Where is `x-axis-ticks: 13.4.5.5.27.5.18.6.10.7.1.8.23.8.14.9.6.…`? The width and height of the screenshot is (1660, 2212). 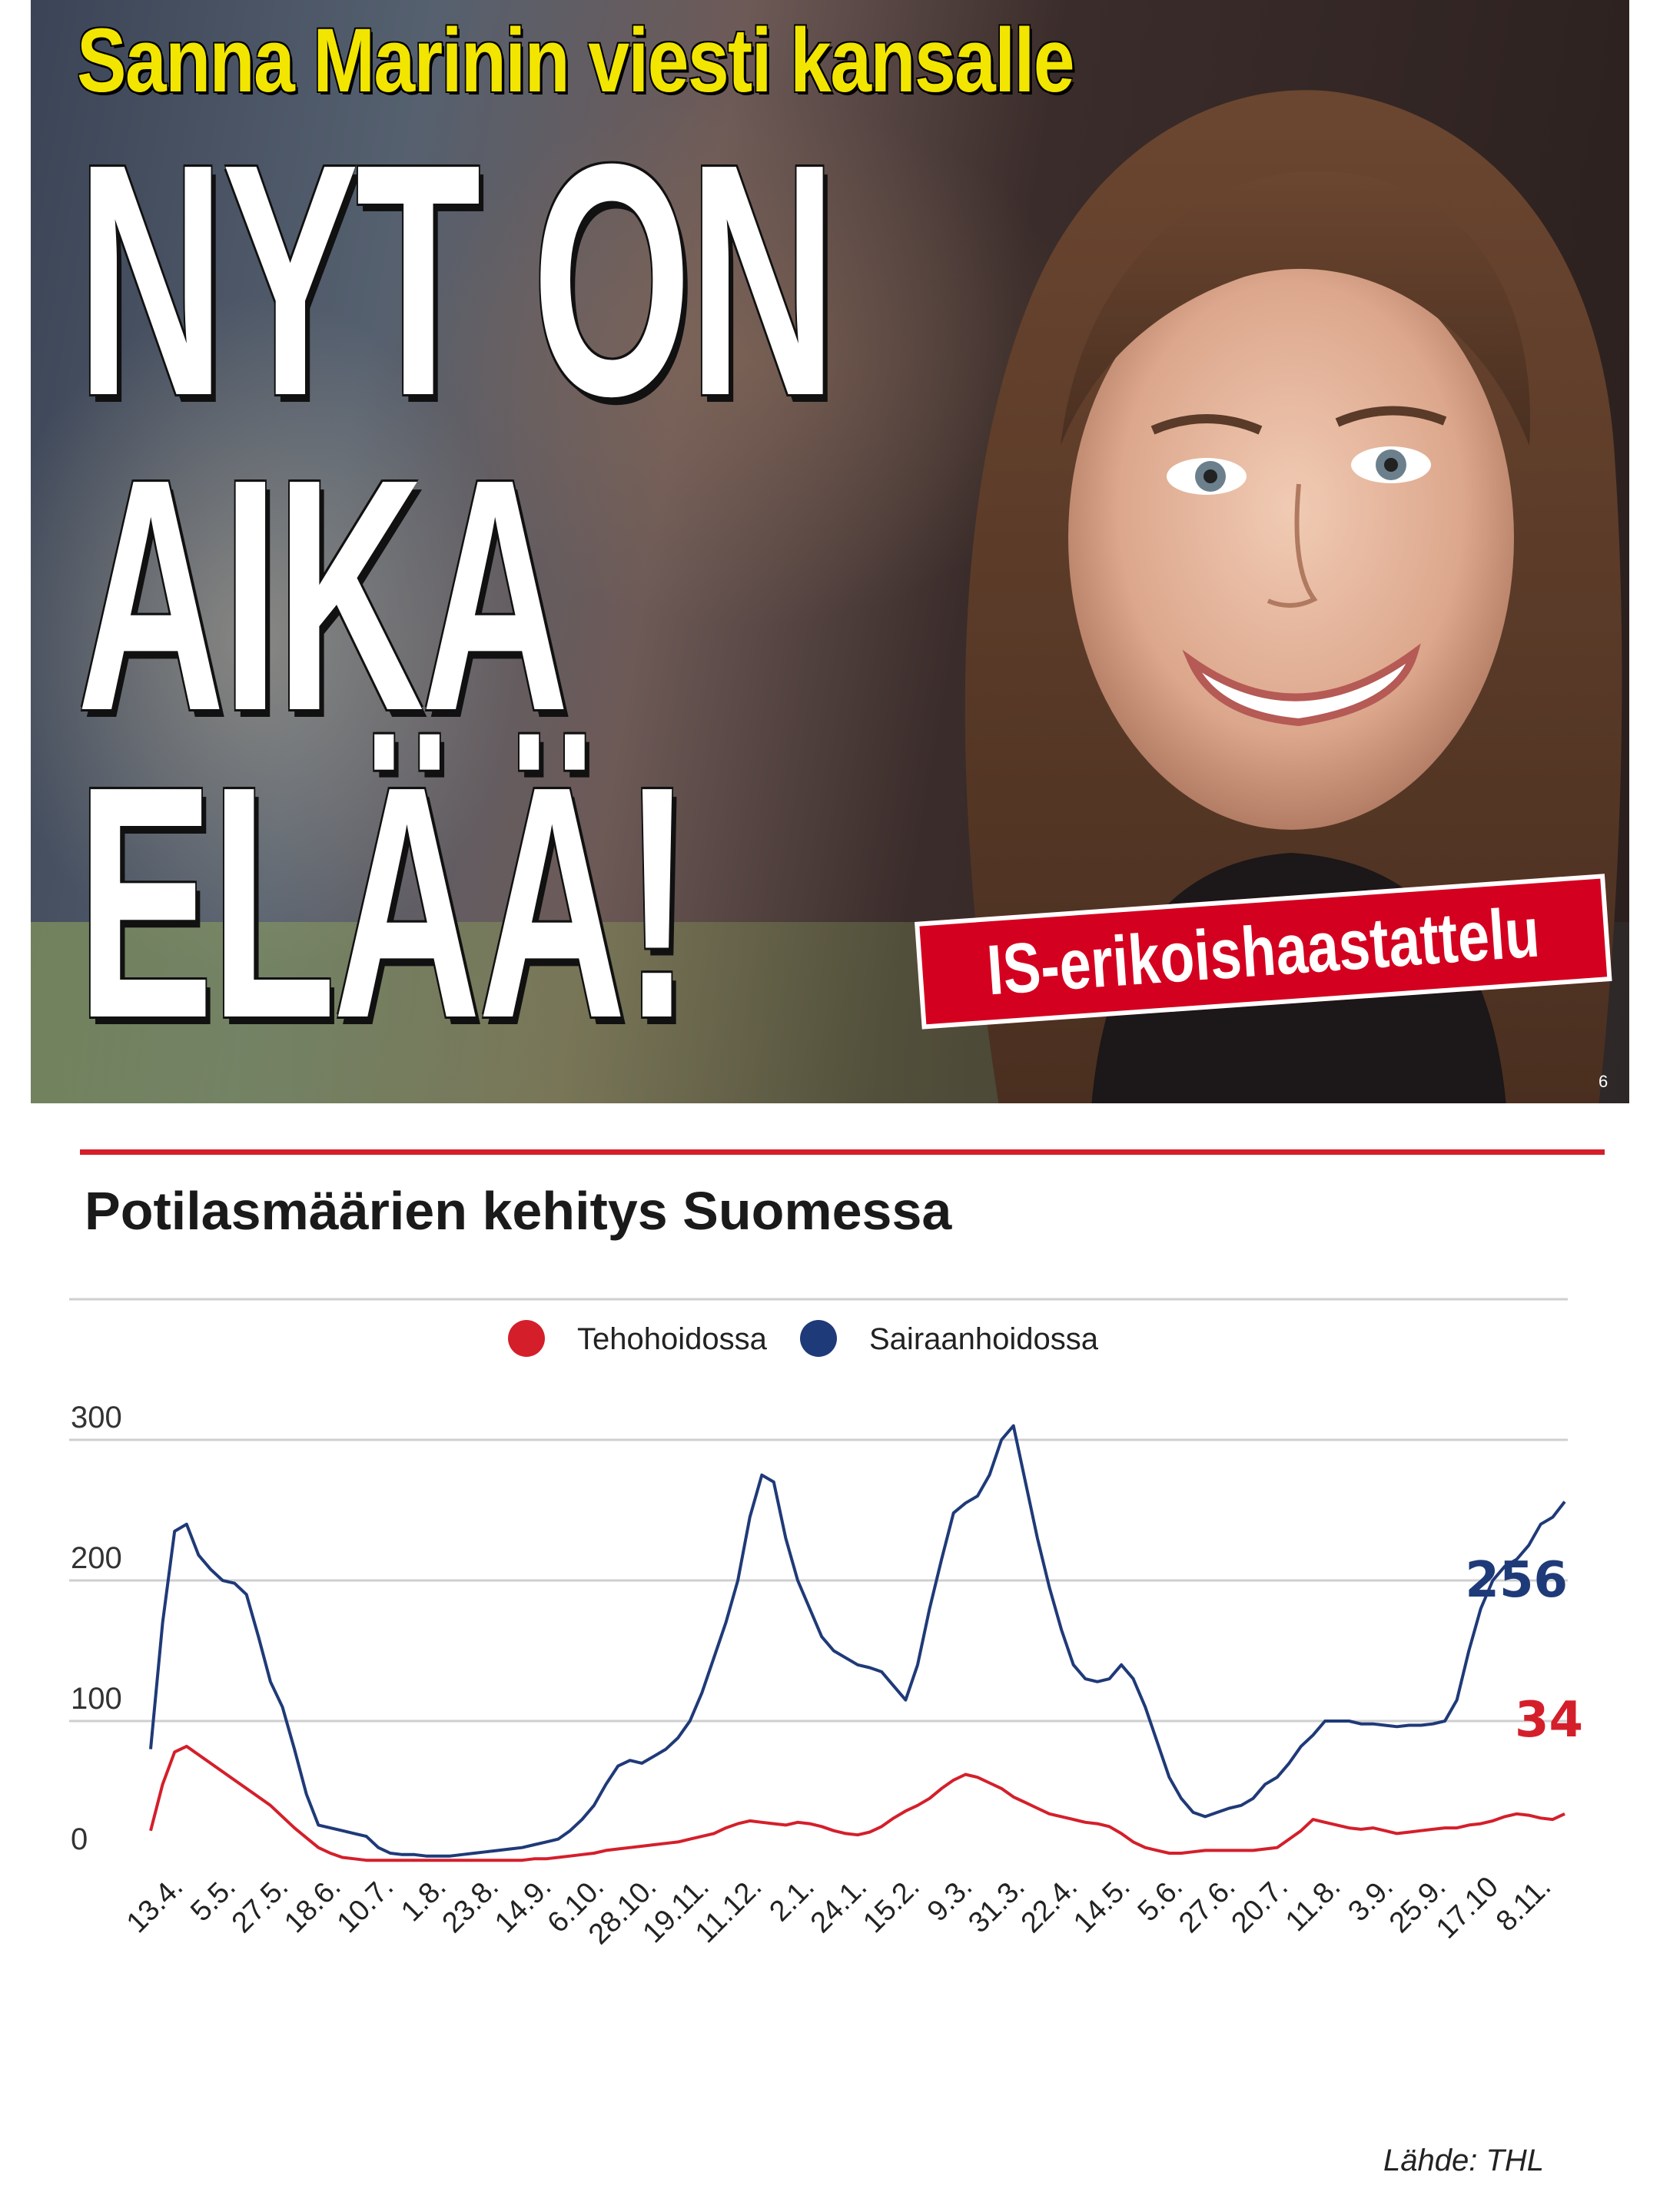 x-axis-ticks: 13.4.5.5.27.5.18.6.10.7.1.8.23.8.14.9.6.… is located at coordinates (839, 1911).